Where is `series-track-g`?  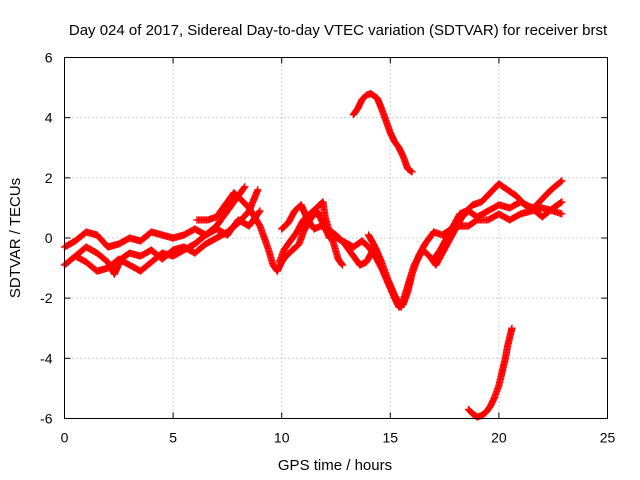
series-track-g is located at coordinates (447, 257).